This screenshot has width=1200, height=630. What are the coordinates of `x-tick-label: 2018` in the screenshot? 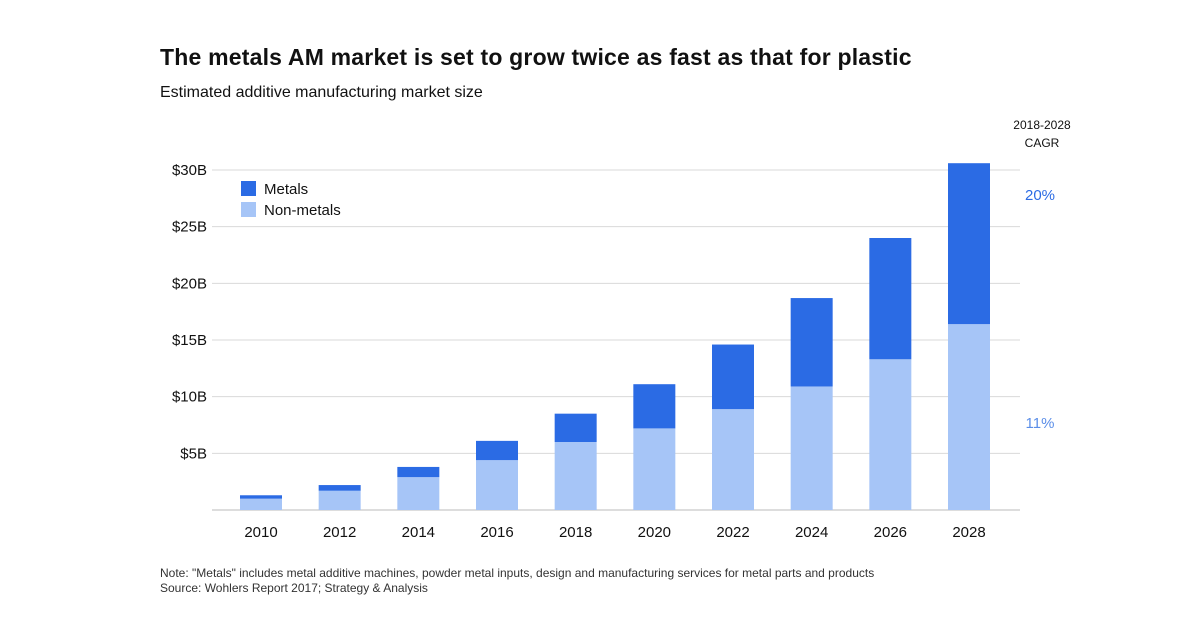 It's located at (575, 532).